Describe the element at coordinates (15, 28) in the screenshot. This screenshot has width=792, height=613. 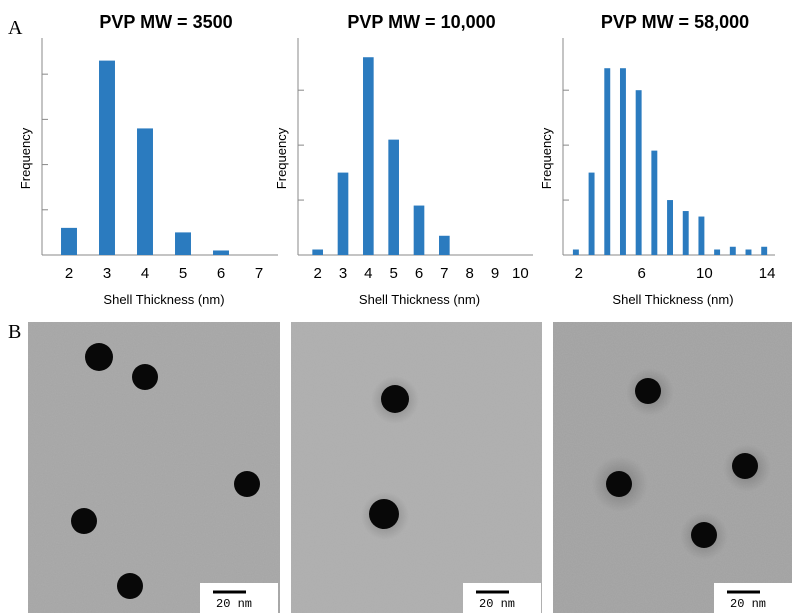
I see `panel-label: A` at that location.